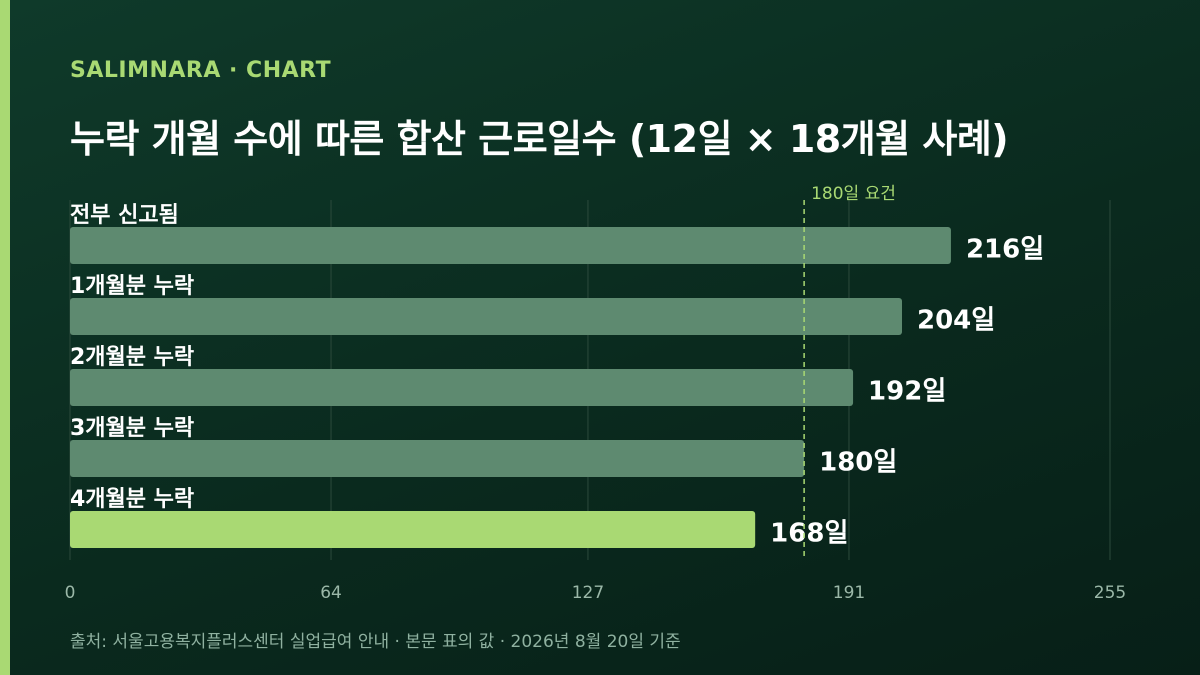  I want to click on x-tick-label: 64, so click(331, 593).